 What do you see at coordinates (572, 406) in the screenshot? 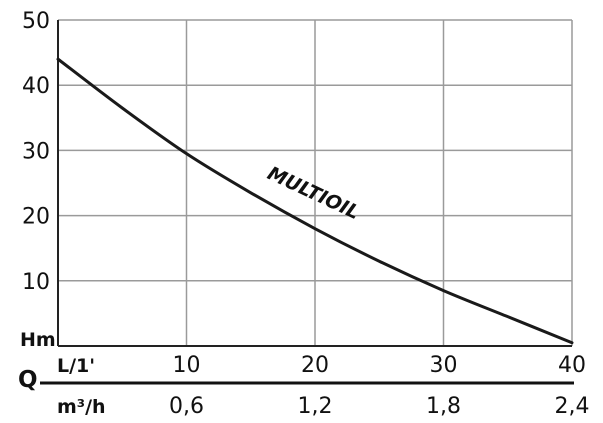
I see `x-secondary-tick-label: 2,4` at bounding box center [572, 406].